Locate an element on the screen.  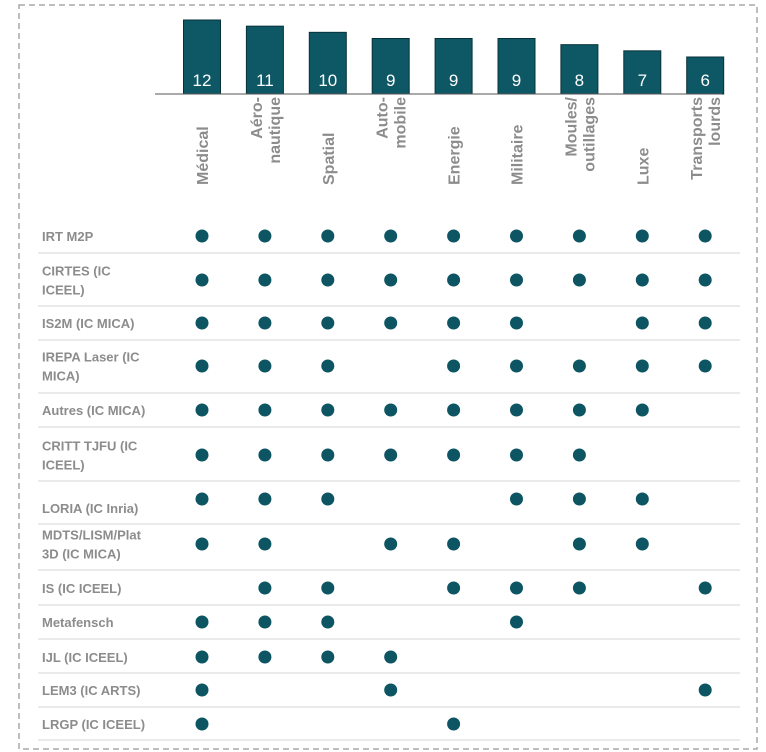
category-label: Auto- is located at coordinates (383, 118).